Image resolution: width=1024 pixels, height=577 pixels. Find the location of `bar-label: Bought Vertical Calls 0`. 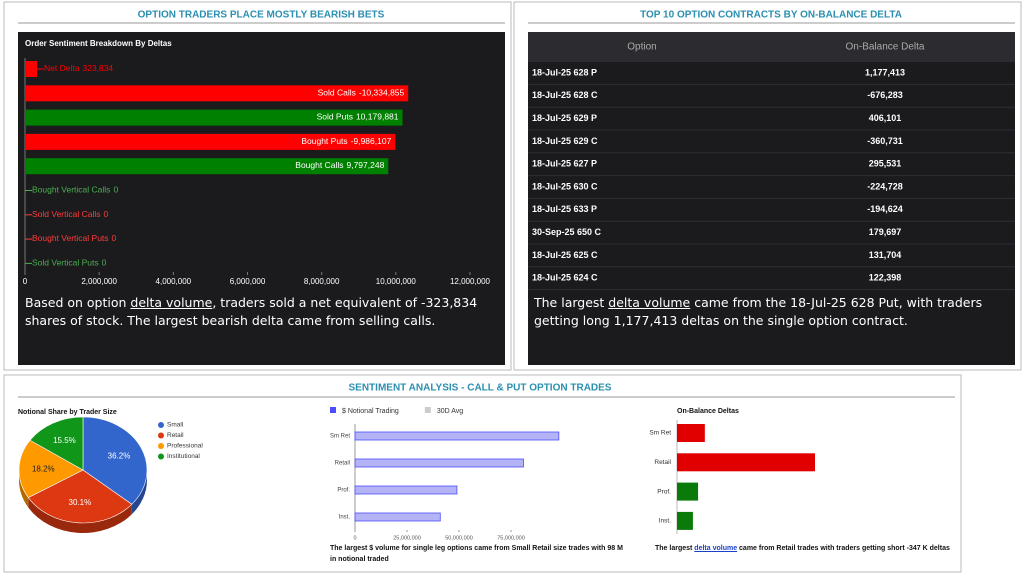

bar-label: Bought Vertical Calls 0 is located at coordinates (75, 190).